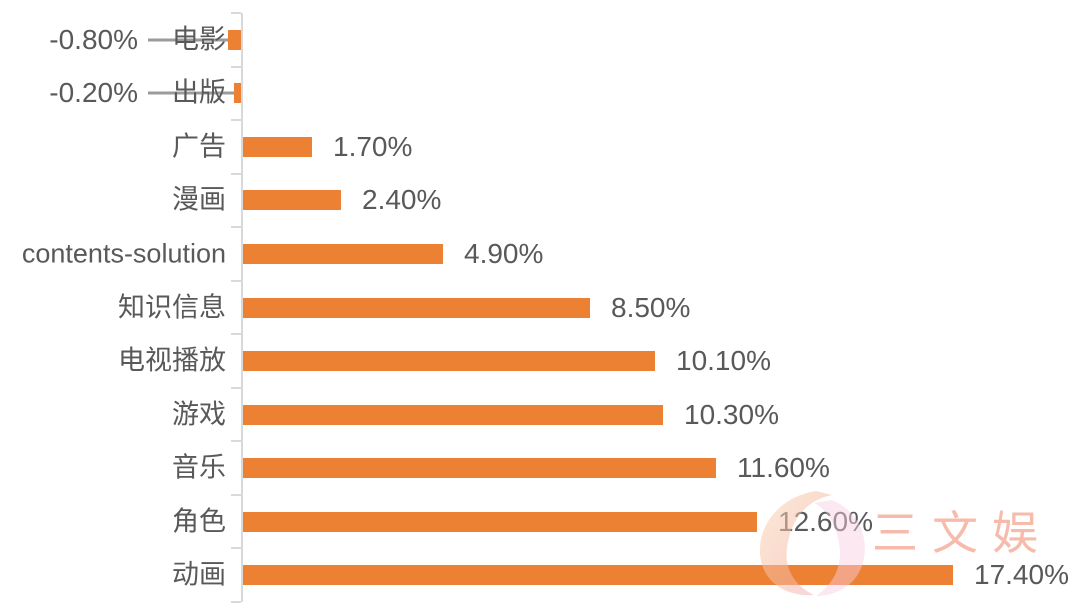  What do you see at coordinates (199, 414) in the screenshot?
I see `category-label: 游戏` at bounding box center [199, 414].